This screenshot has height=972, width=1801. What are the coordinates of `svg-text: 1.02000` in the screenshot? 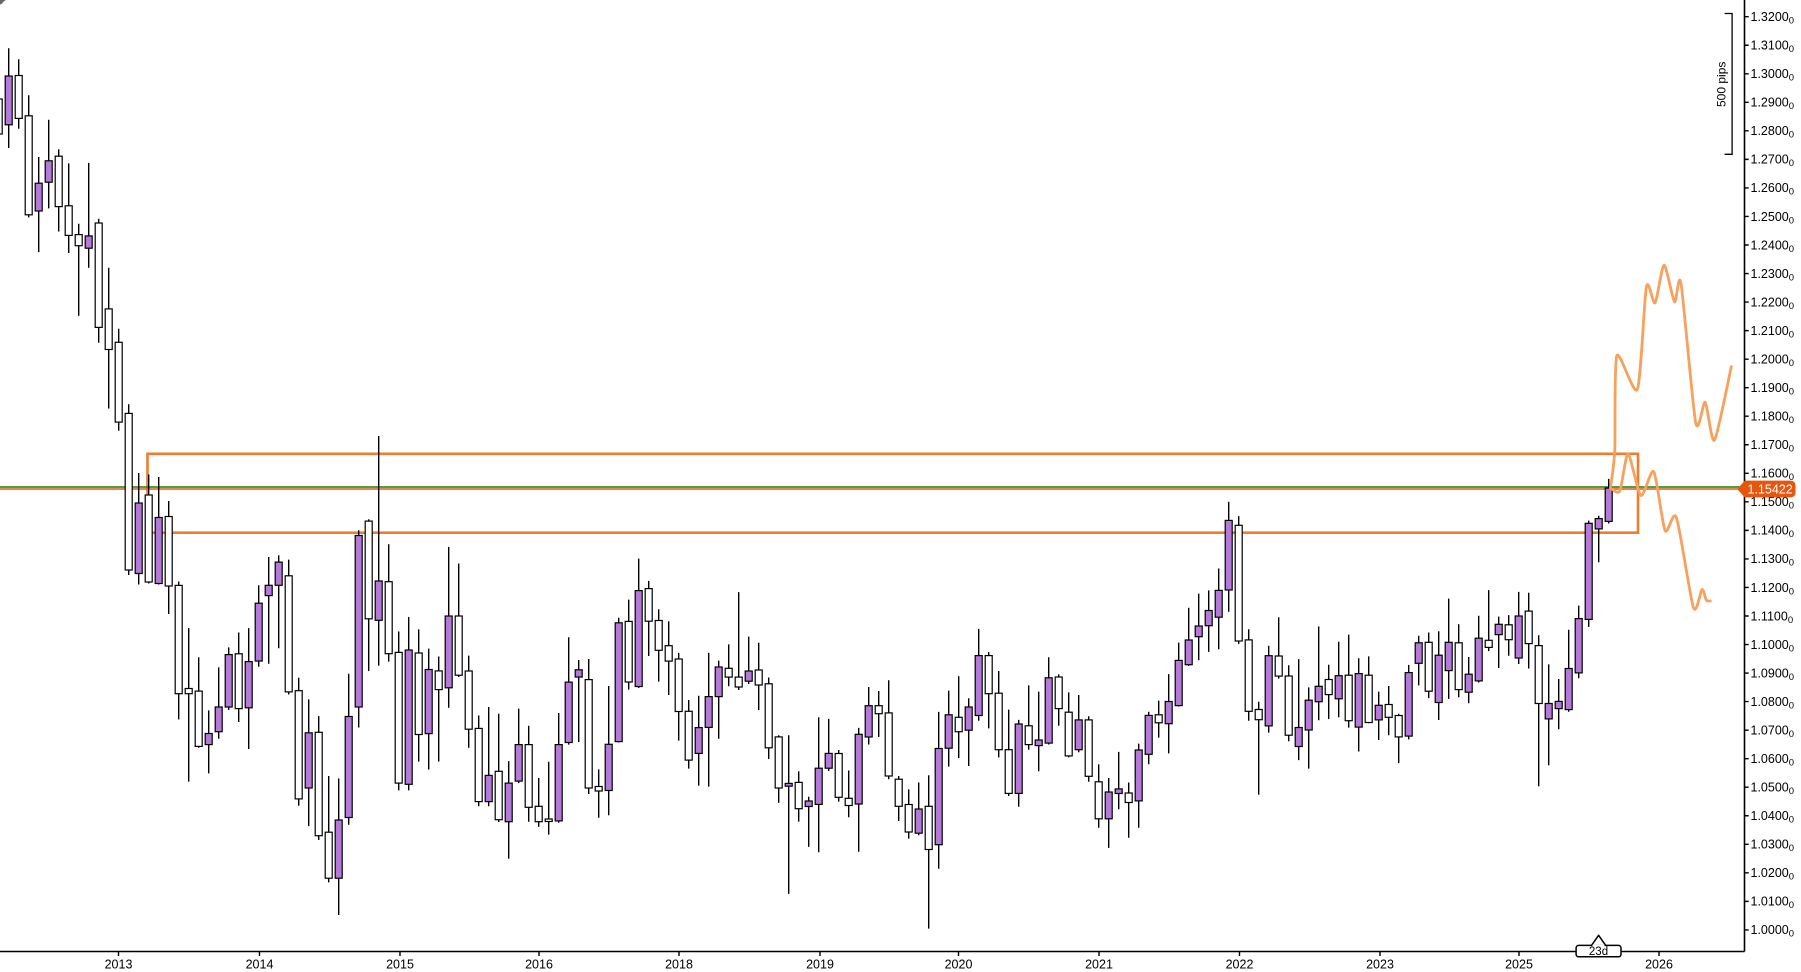 It's located at (1773, 874).